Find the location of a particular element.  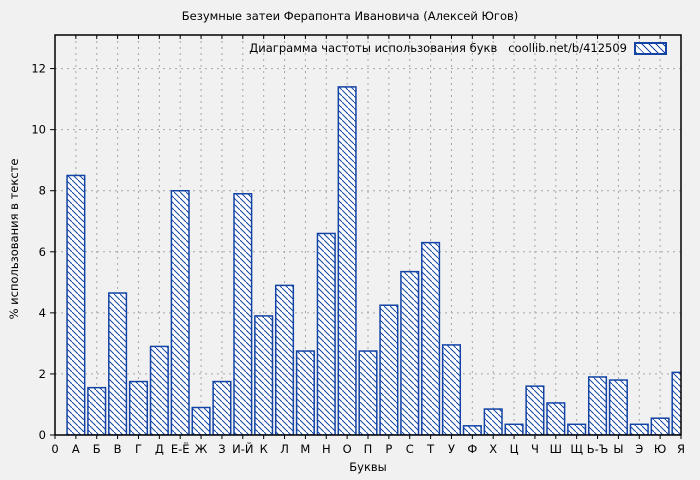

bar-Л is located at coordinates (284, 359).